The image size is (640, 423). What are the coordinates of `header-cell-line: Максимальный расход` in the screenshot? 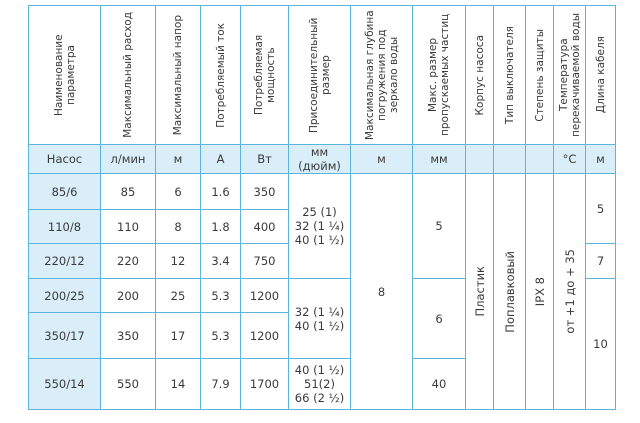 It's located at (128, 75).